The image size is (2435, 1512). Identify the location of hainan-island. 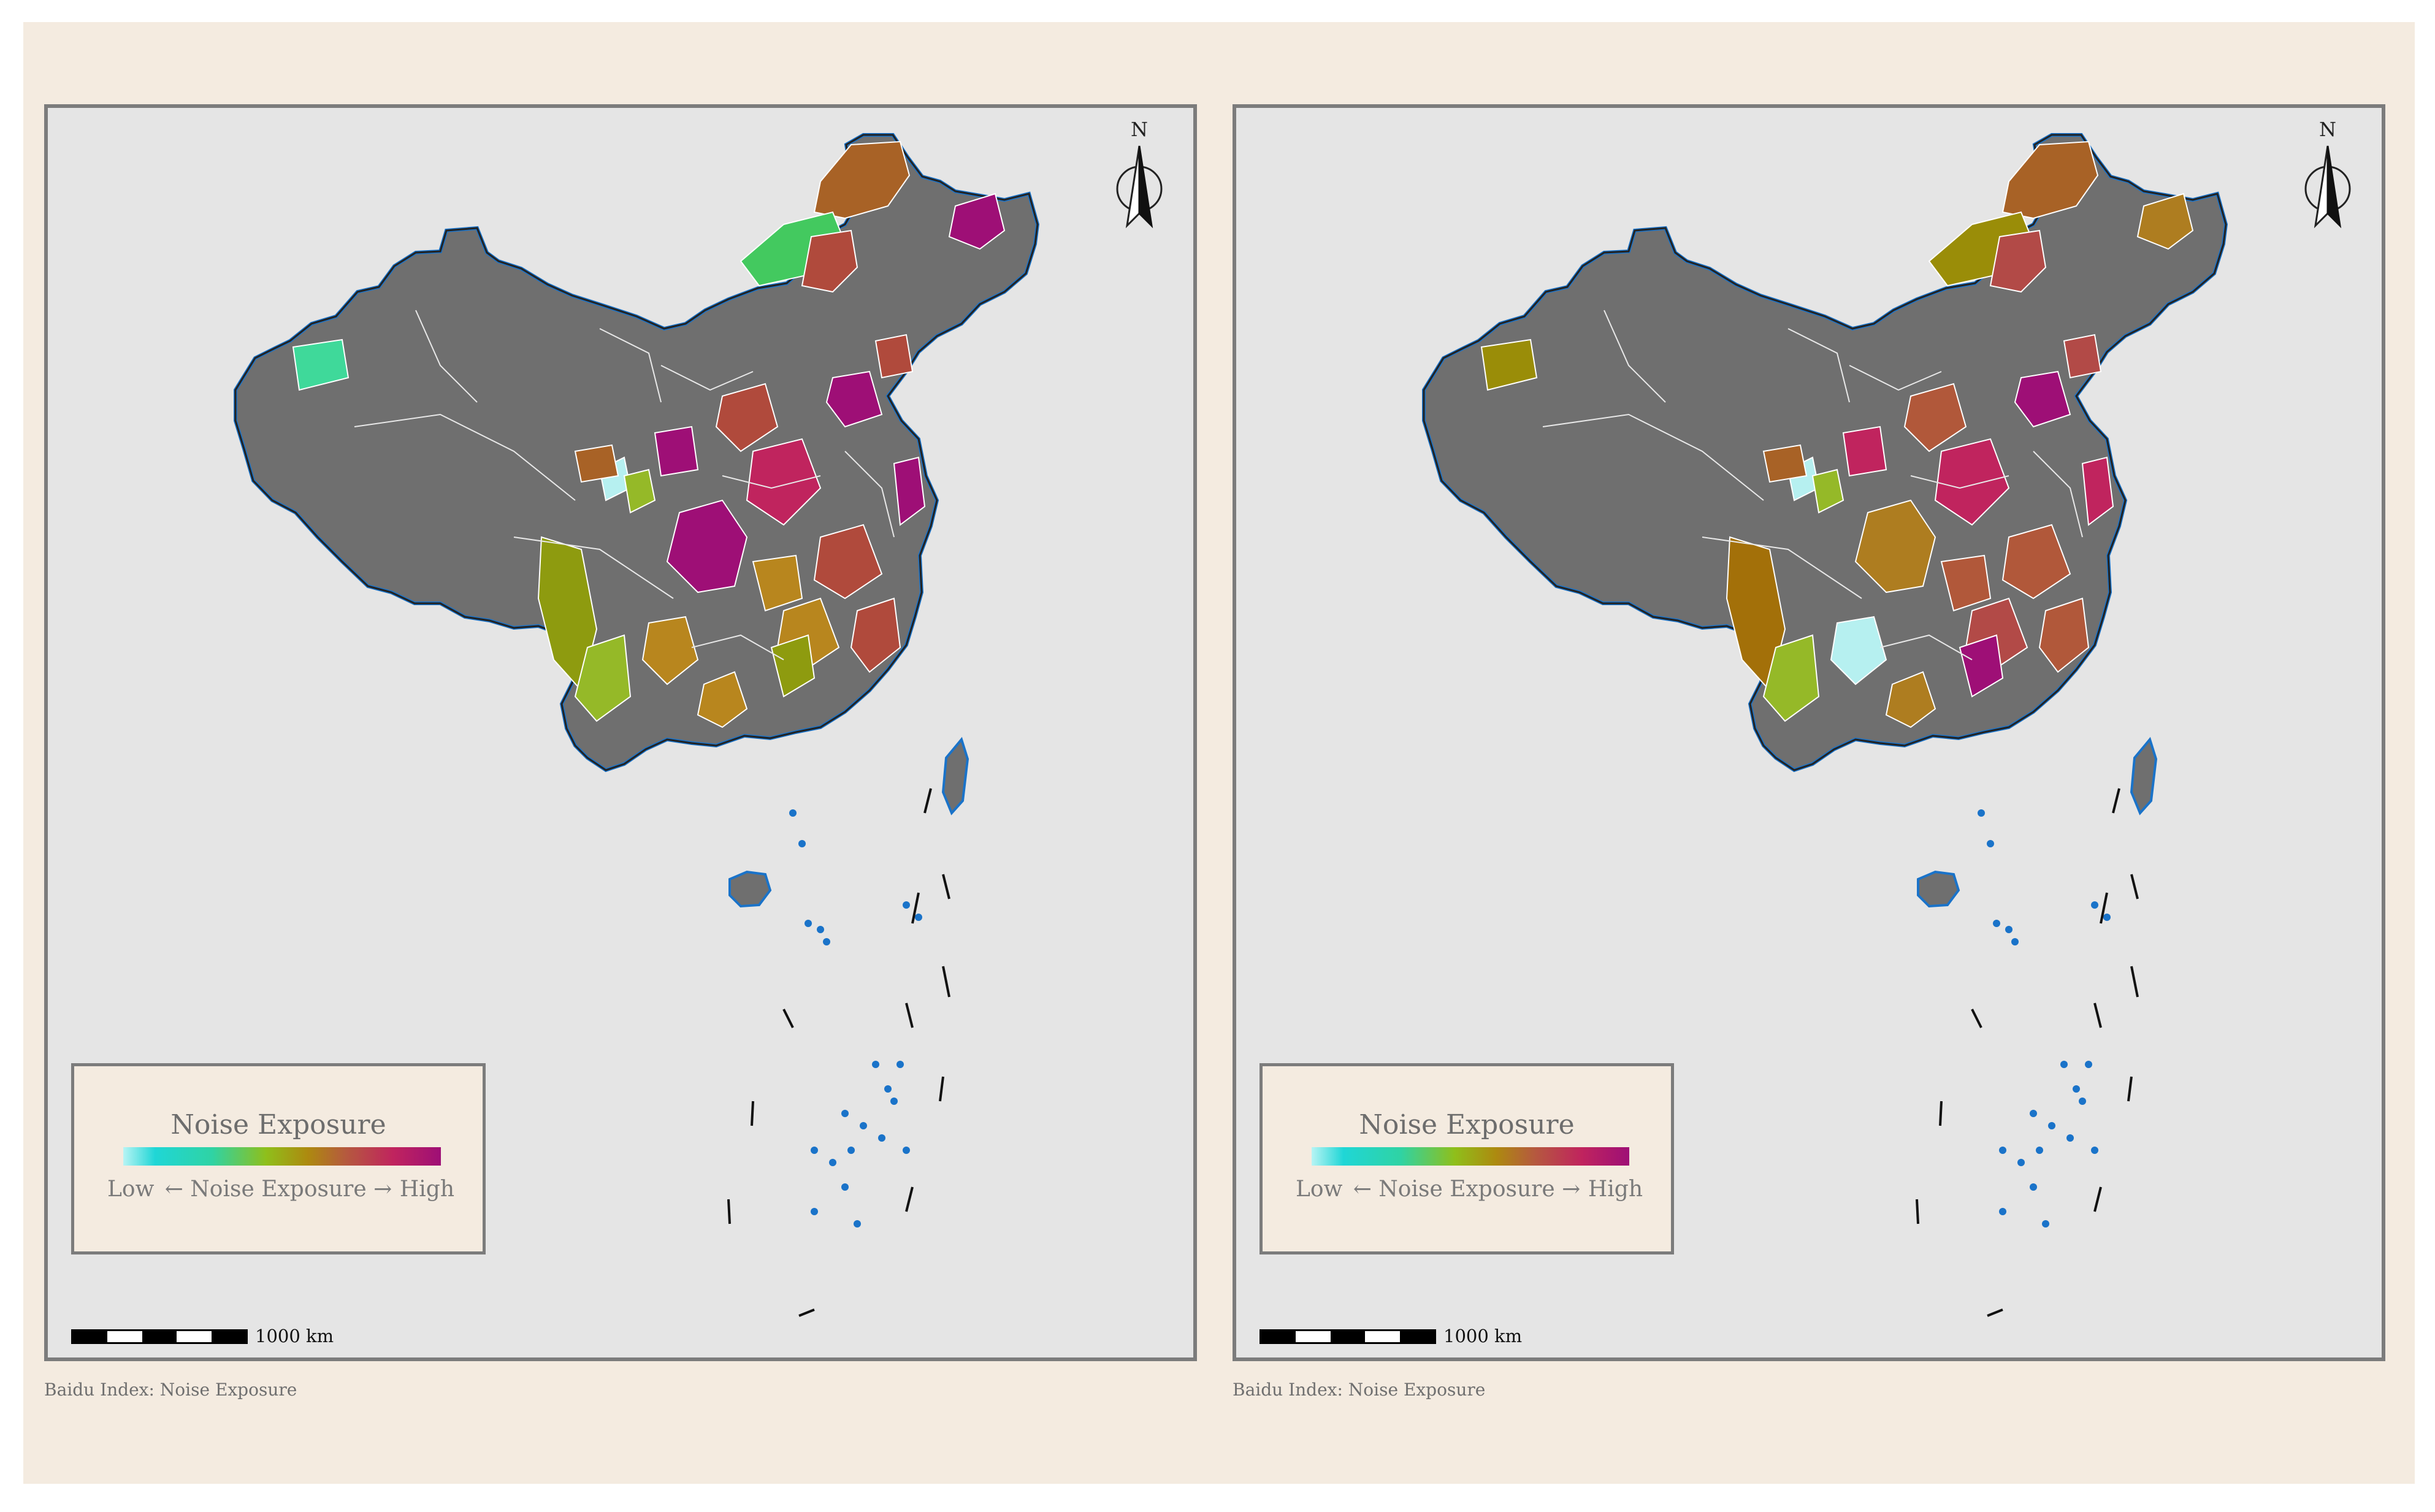
(1938, 889).